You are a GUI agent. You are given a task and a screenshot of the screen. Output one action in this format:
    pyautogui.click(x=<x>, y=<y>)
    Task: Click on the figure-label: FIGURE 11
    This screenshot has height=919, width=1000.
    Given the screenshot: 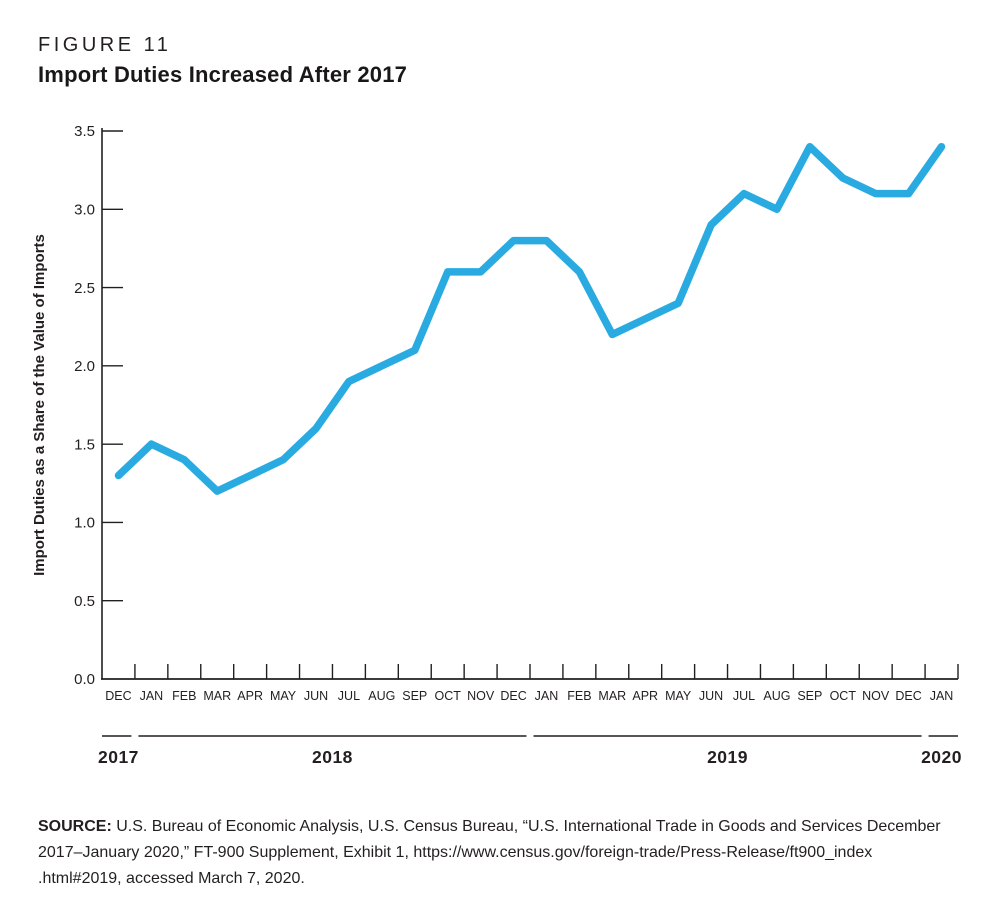 What is the action you would take?
    pyautogui.click(x=105, y=45)
    